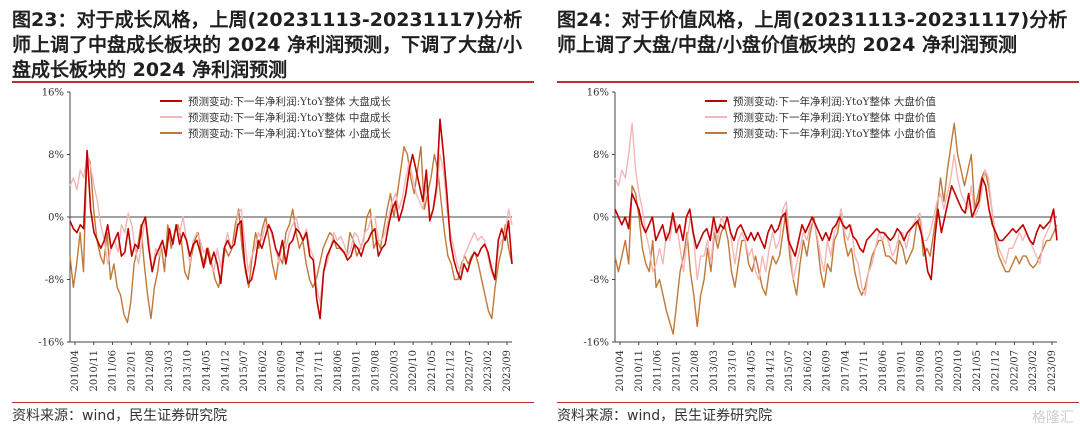 The height and width of the screenshot is (433, 1080). I want to click on legend-entry: 预测变动:下一年净利润:YtoY整体 小盘价值, so click(834, 133).